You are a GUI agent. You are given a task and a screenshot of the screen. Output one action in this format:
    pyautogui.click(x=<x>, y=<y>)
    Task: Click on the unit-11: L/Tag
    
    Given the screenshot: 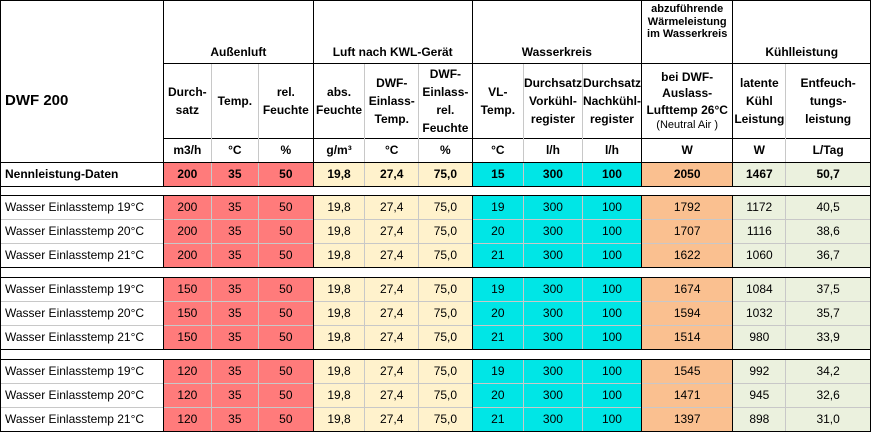 What is the action you would take?
    pyautogui.click(x=828, y=150)
    